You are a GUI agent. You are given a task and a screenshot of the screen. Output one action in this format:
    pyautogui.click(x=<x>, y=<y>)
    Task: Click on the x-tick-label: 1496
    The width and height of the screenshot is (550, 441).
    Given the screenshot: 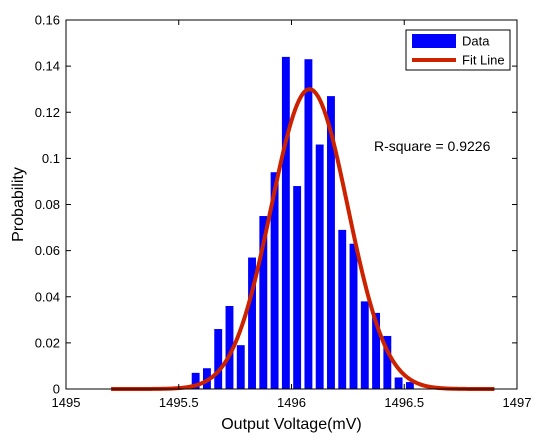 What is the action you would take?
    pyautogui.click(x=291, y=402)
    